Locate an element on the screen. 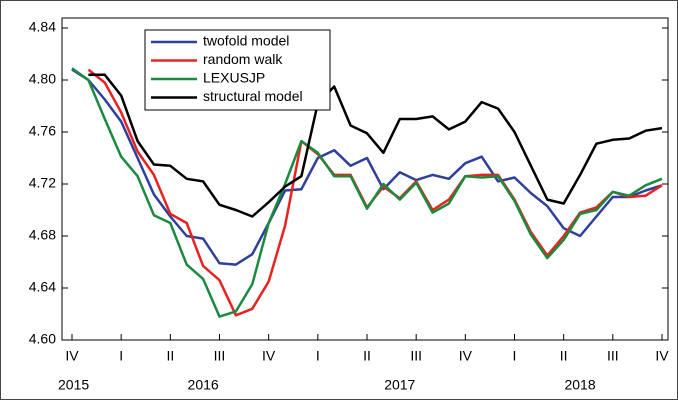  year-label: 2017 is located at coordinates (399, 385).